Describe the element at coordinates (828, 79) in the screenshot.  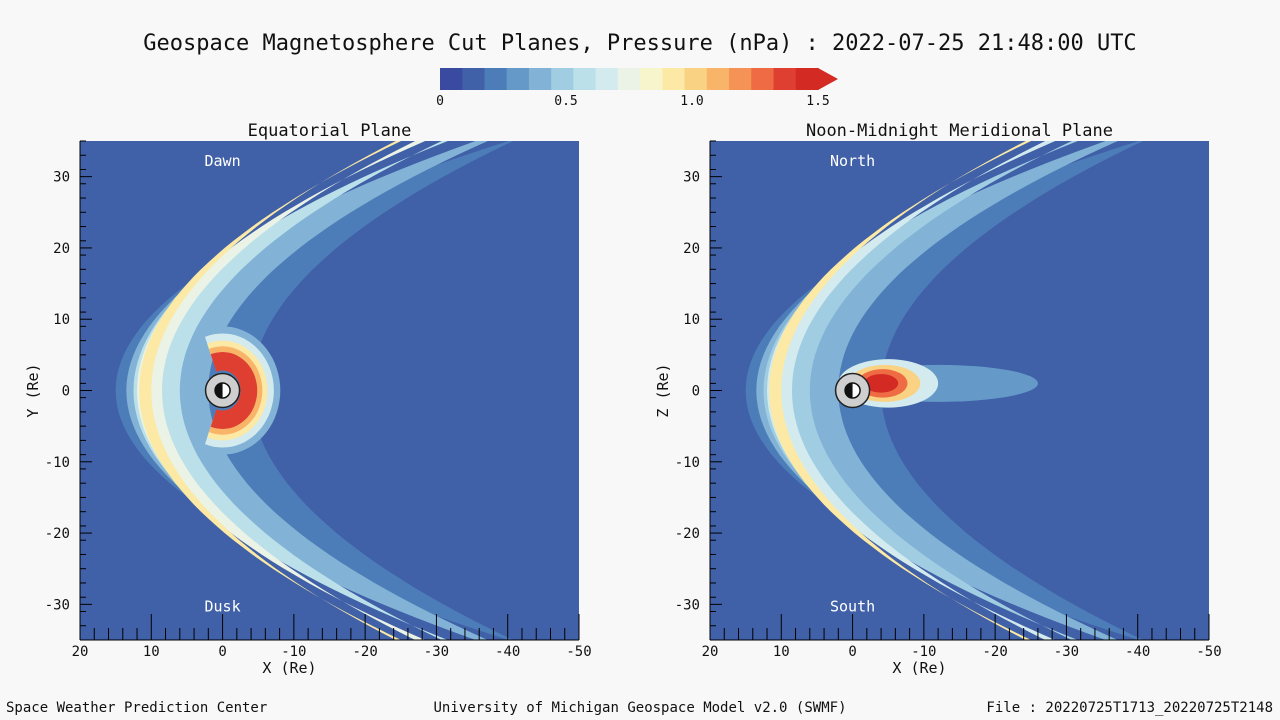
I see `colorbar-arrow` at that location.